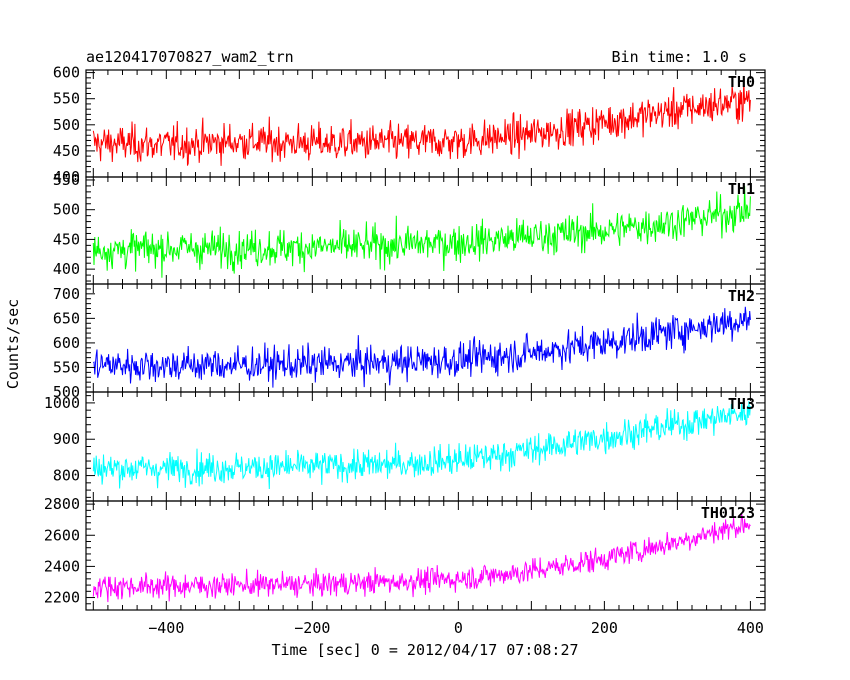  I want to click on panel-th0123: 2200 2400 2600 2800 TH0123, so click(405, 553).